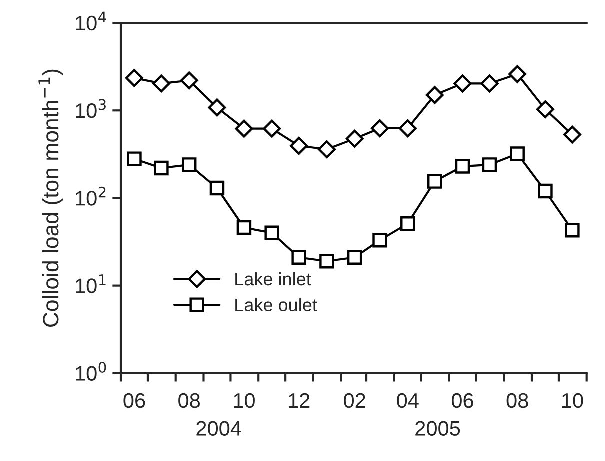  I want to click on text: 2005, so click(438, 428).